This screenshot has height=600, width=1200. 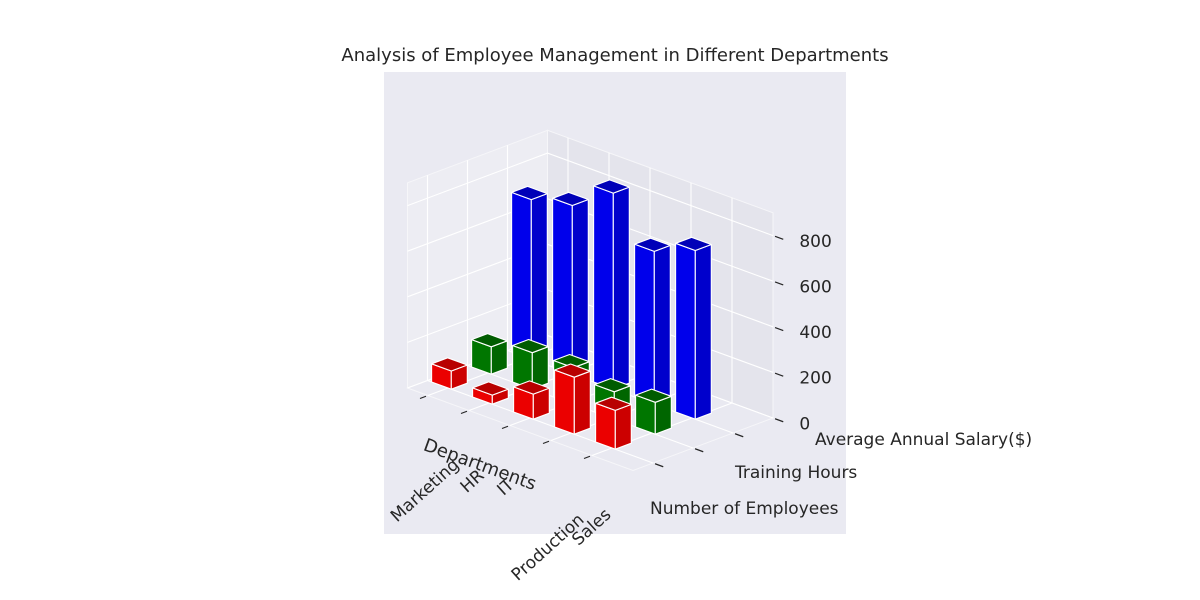 I want to click on bar-average-annual-salary--hr, so click(x=570, y=283).